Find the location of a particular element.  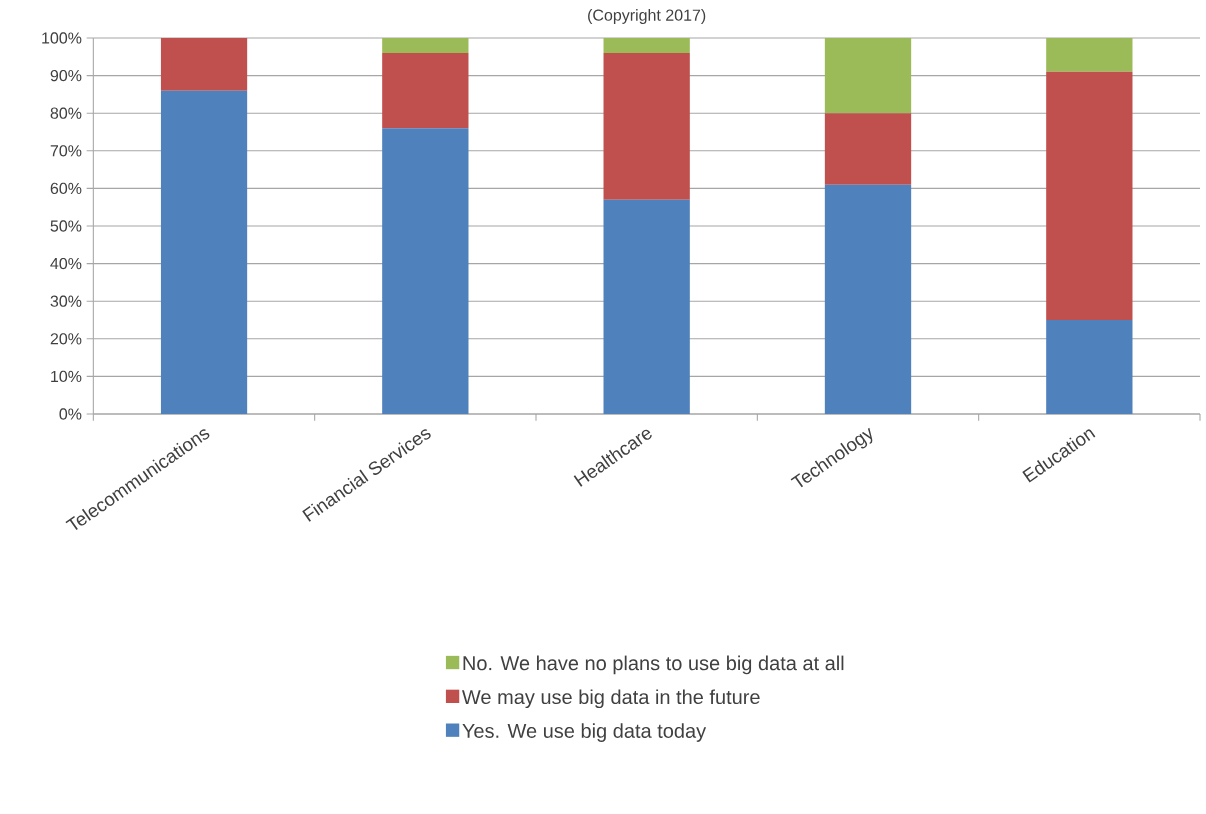

y-tick-label: 50% is located at coordinates (66, 226).